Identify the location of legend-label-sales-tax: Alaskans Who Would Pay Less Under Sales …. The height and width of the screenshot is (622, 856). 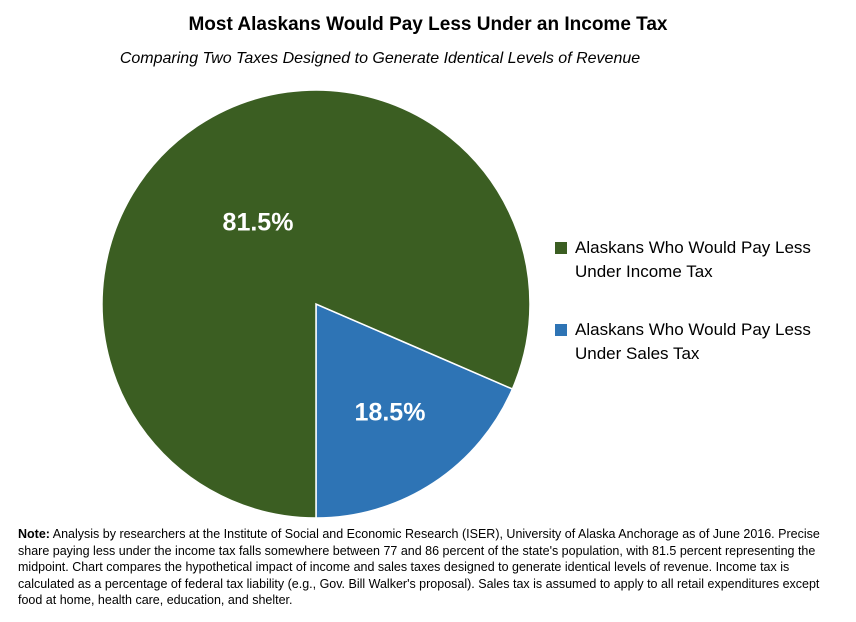
(693, 341).